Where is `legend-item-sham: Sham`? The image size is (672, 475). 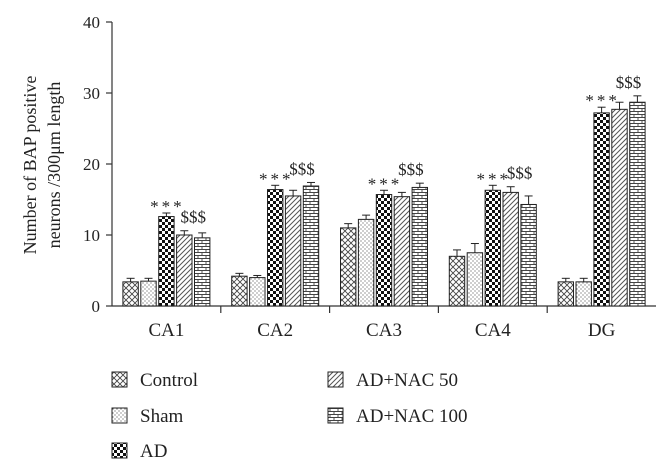
legend-item-sham: Sham is located at coordinates (147, 416).